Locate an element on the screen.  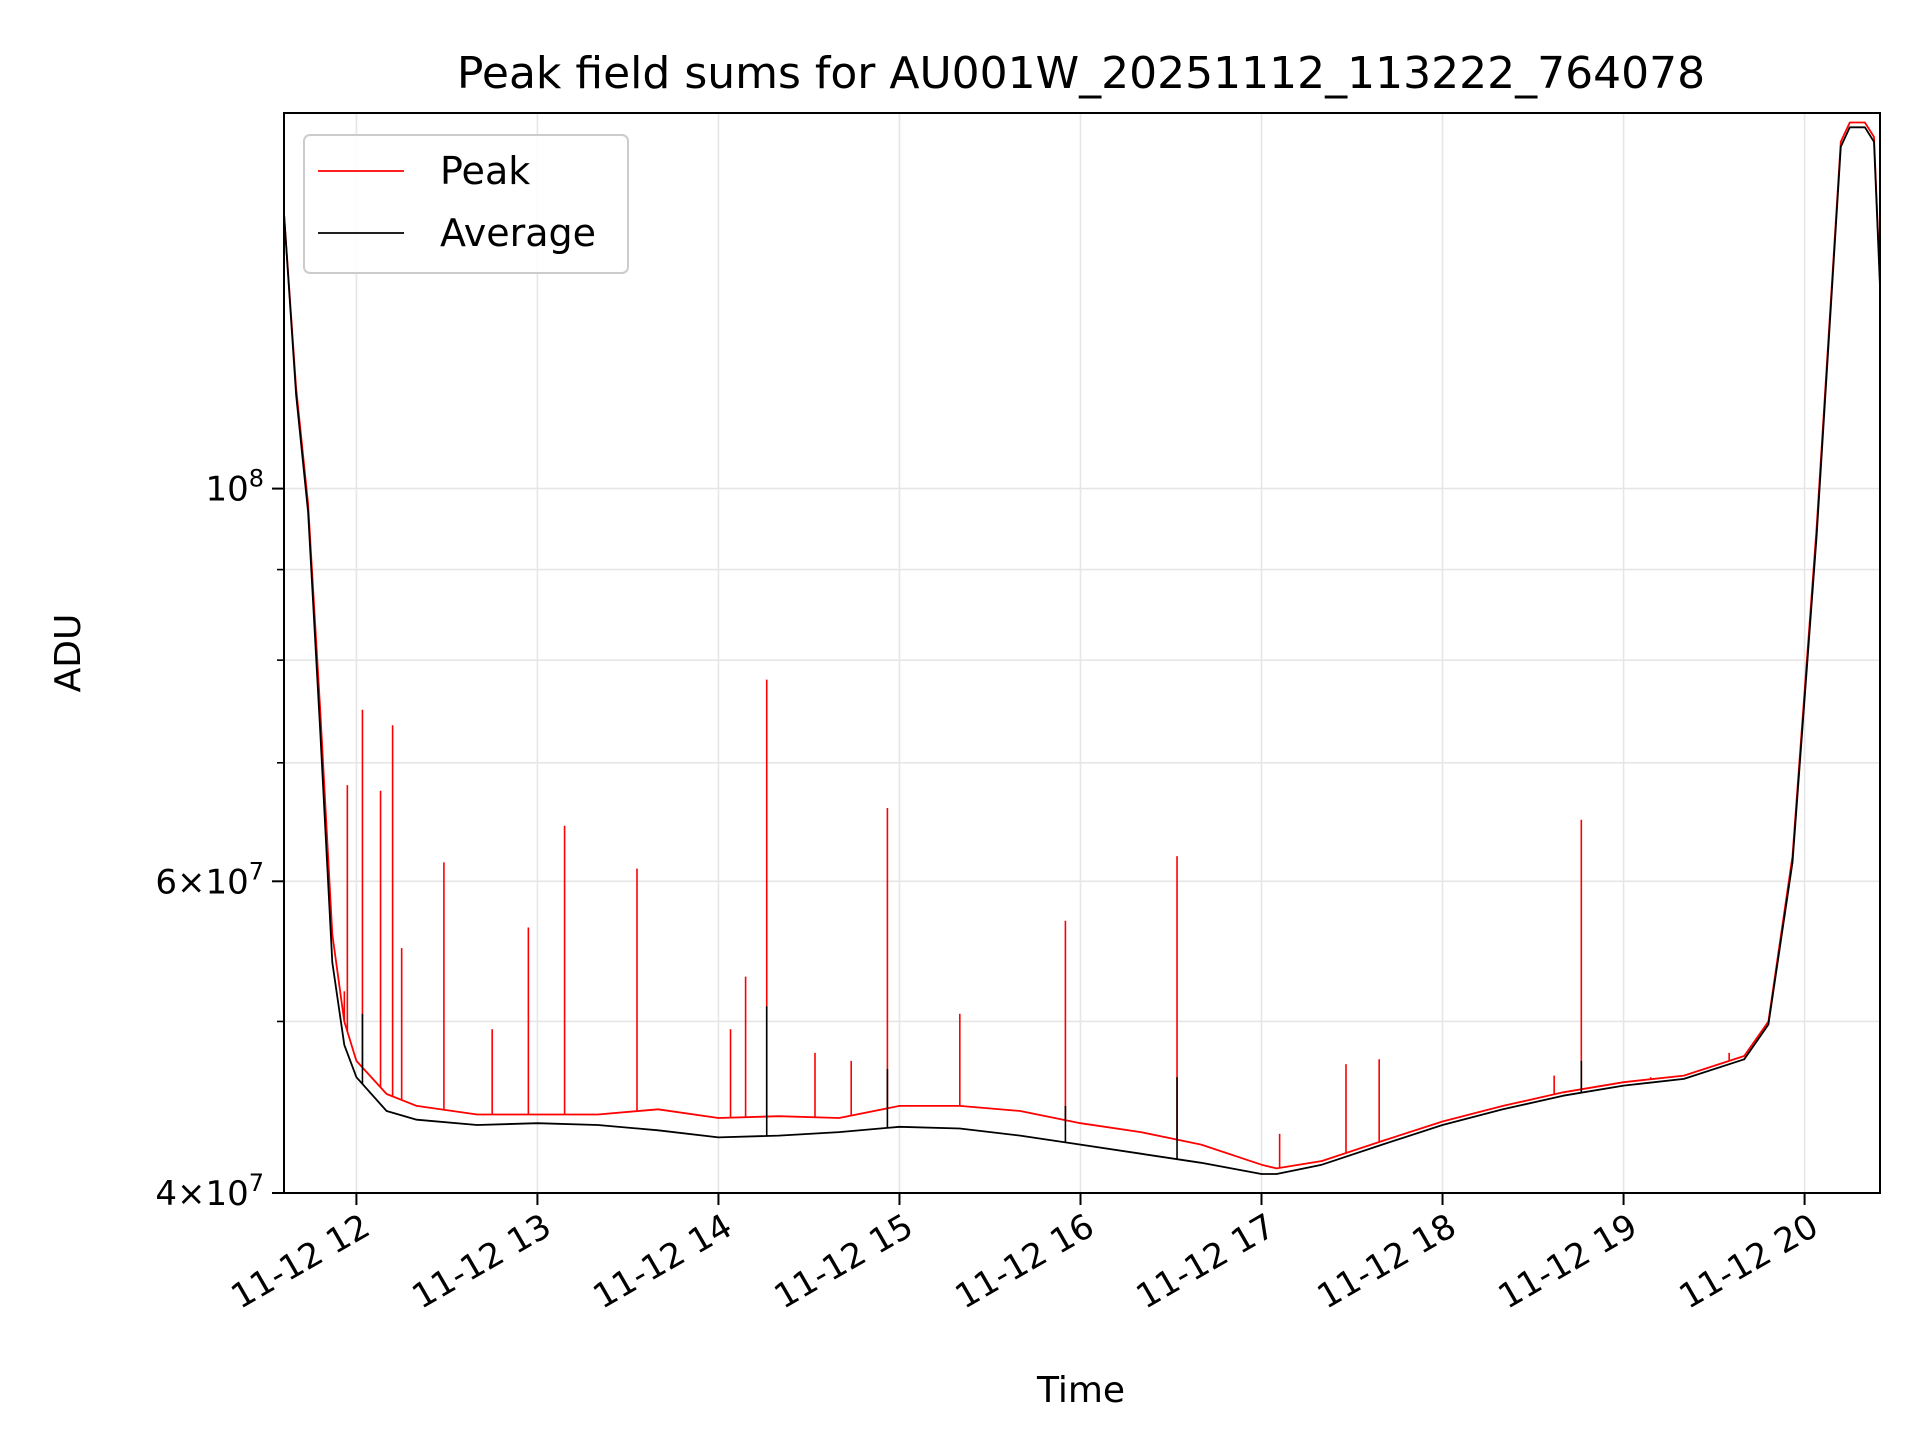
y-tick-label: 4×107 is located at coordinates (209, 1191).